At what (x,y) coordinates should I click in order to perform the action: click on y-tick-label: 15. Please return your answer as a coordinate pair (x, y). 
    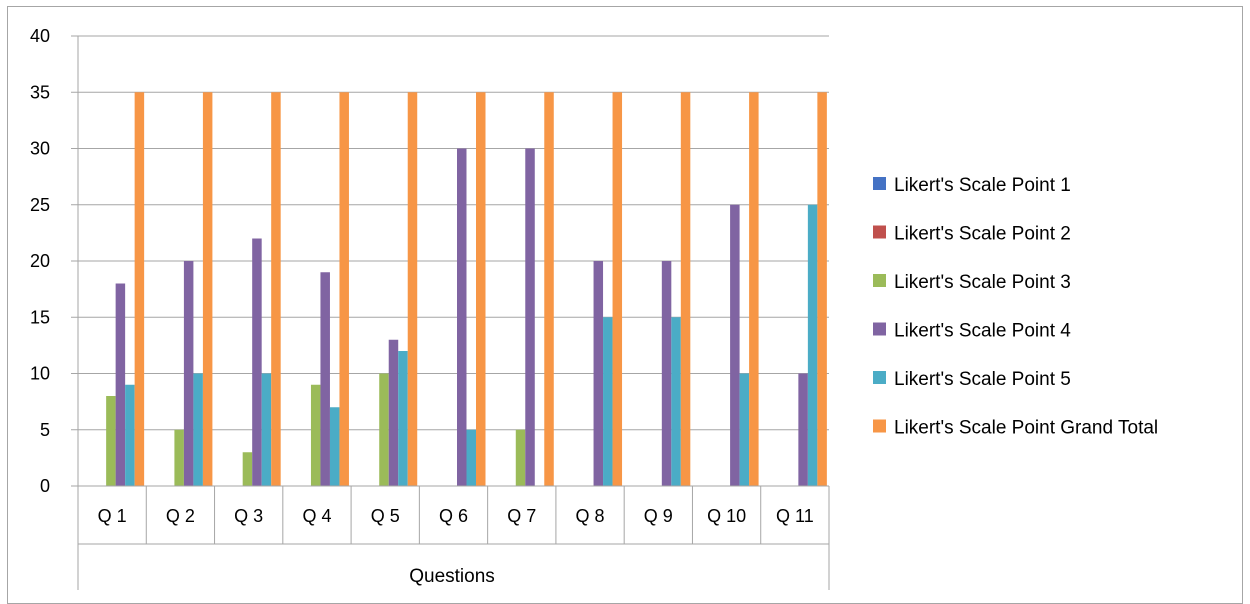
    Looking at the image, I should click on (40, 317).